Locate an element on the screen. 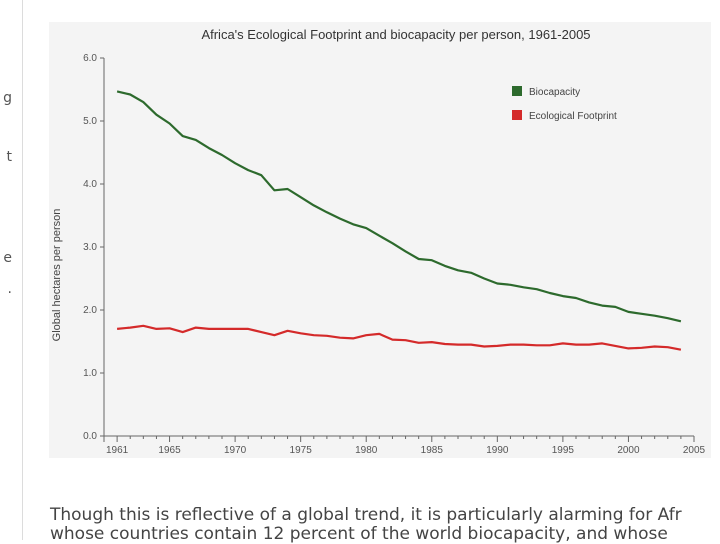 The width and height of the screenshot is (720, 544). legend-label: Ecological Footprint is located at coordinates (573, 116).